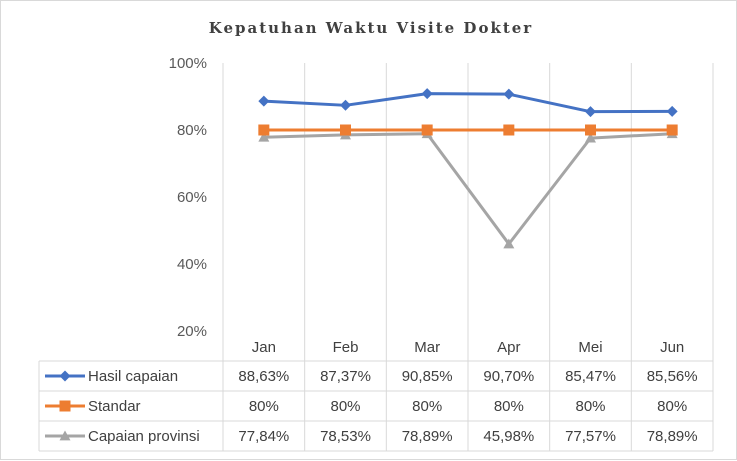 The image size is (737, 461). Describe the element at coordinates (590, 347) in the screenshot. I see `x-tick-label: Mei` at that location.